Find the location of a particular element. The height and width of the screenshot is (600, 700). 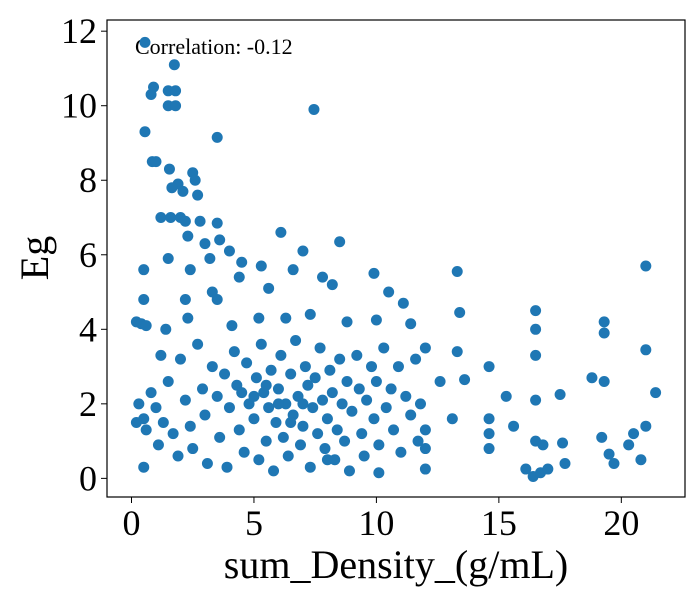

y-tick-label: 0 is located at coordinates (88, 478).